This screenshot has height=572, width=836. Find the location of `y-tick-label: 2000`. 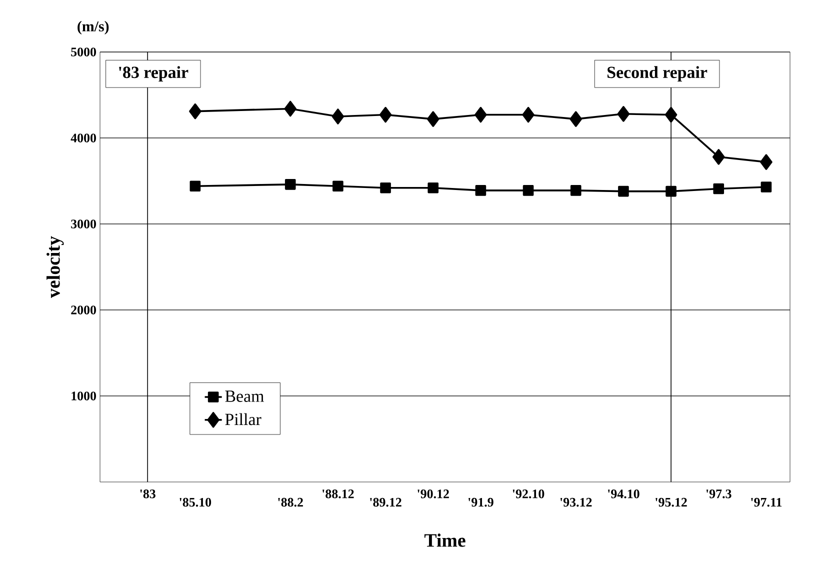

y-tick-label: 2000 is located at coordinates (83, 310).